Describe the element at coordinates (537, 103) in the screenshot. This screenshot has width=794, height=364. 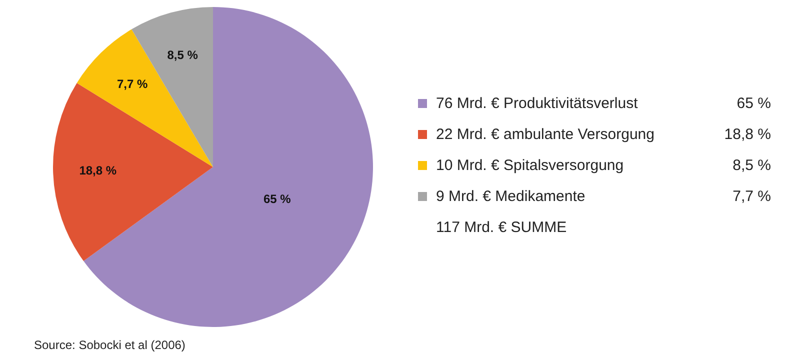
I see `legend-label: 76 Mrd. € Produktivitätsverlust` at that location.